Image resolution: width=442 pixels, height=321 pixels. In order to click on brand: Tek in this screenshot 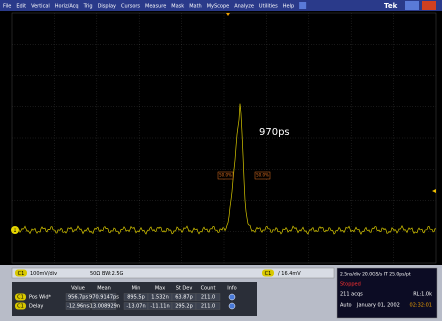, I will do `click(391, 6)`.